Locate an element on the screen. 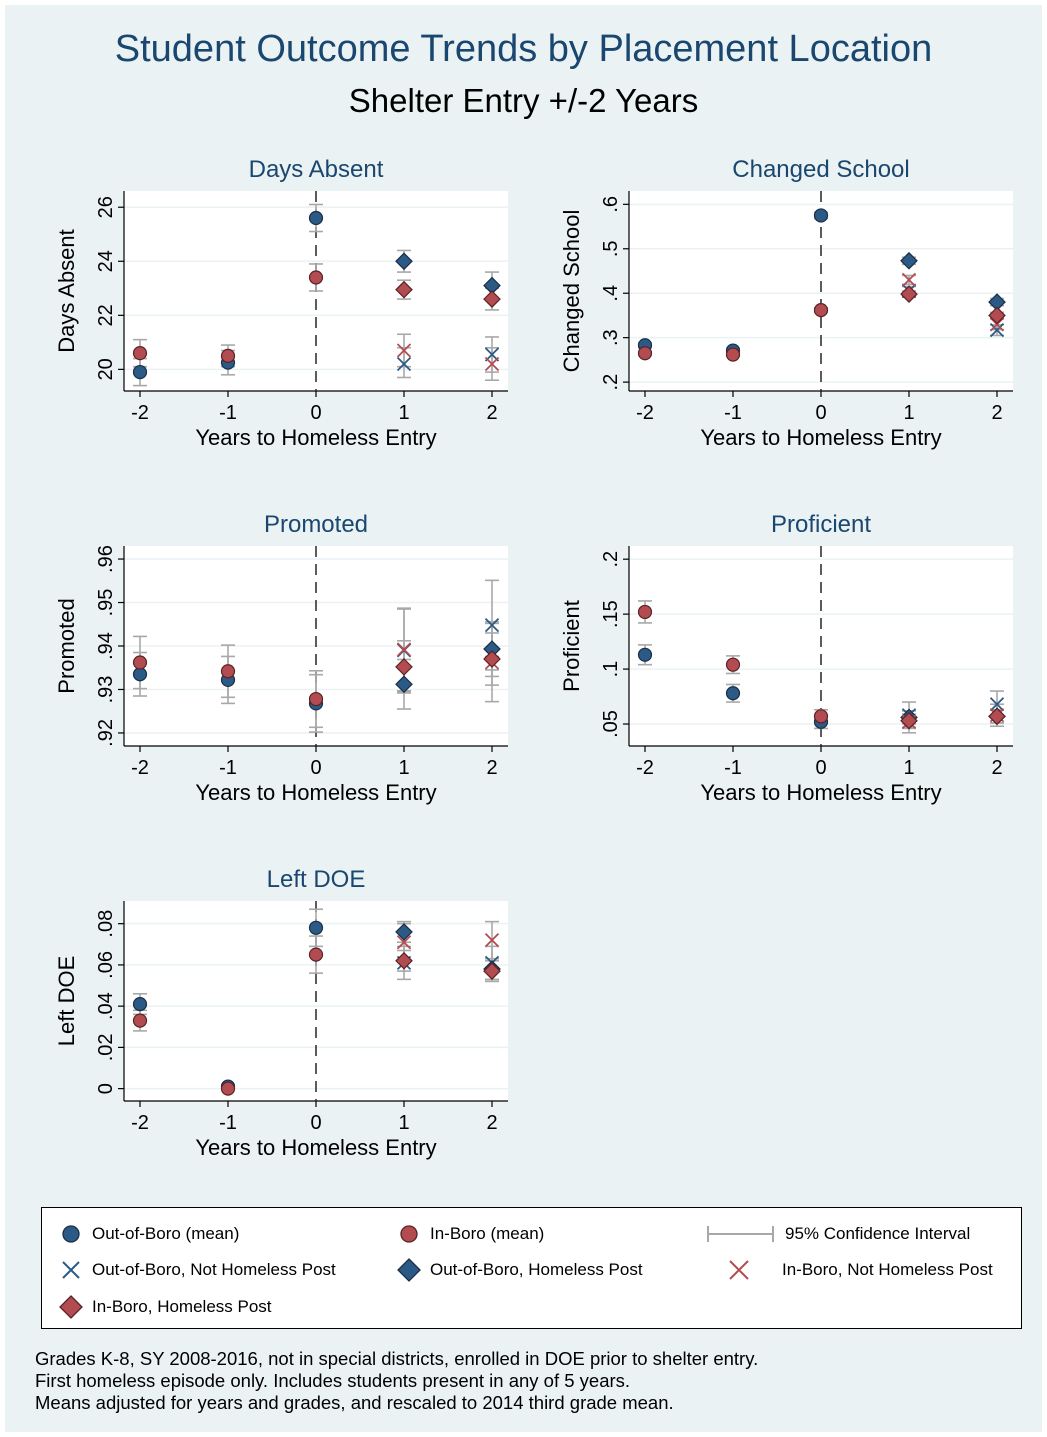  panel-title: Changed School is located at coordinates (820, 169).